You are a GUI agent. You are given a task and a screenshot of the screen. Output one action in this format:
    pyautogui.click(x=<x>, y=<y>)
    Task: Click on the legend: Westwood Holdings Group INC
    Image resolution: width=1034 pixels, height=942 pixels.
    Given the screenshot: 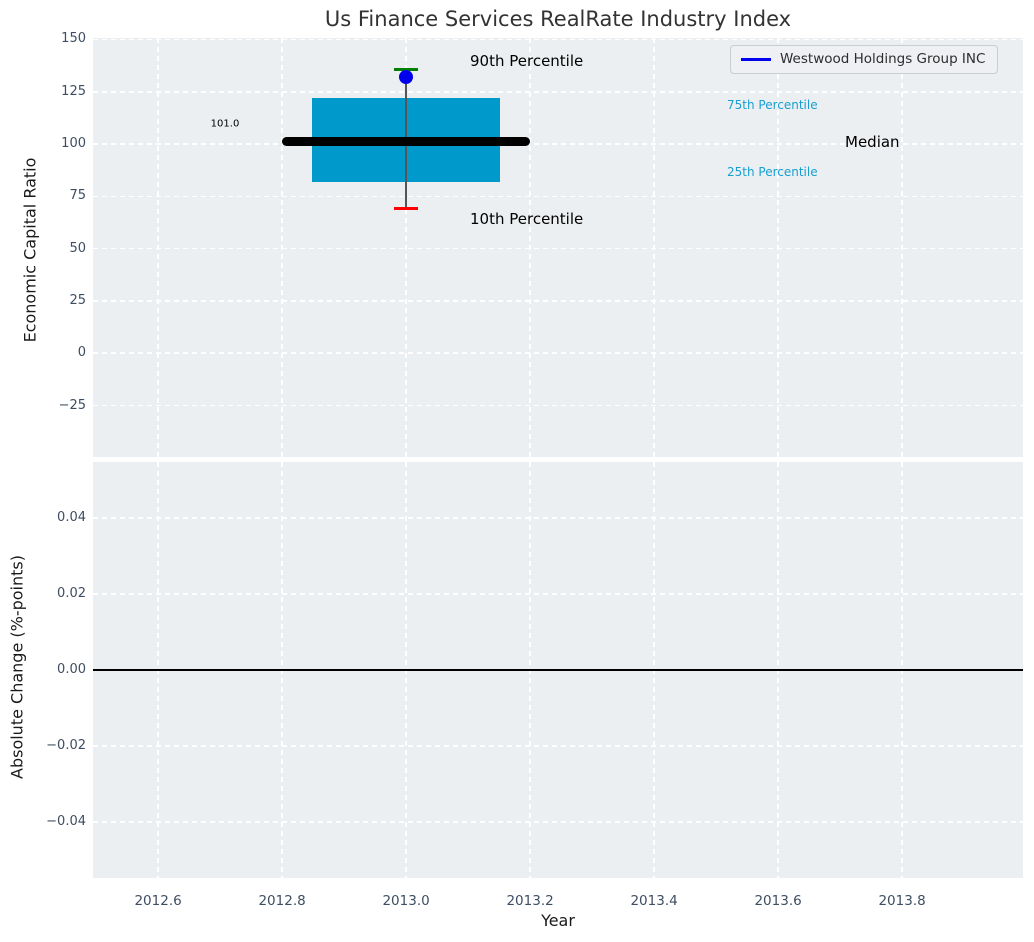 What is the action you would take?
    pyautogui.click(x=864, y=59)
    